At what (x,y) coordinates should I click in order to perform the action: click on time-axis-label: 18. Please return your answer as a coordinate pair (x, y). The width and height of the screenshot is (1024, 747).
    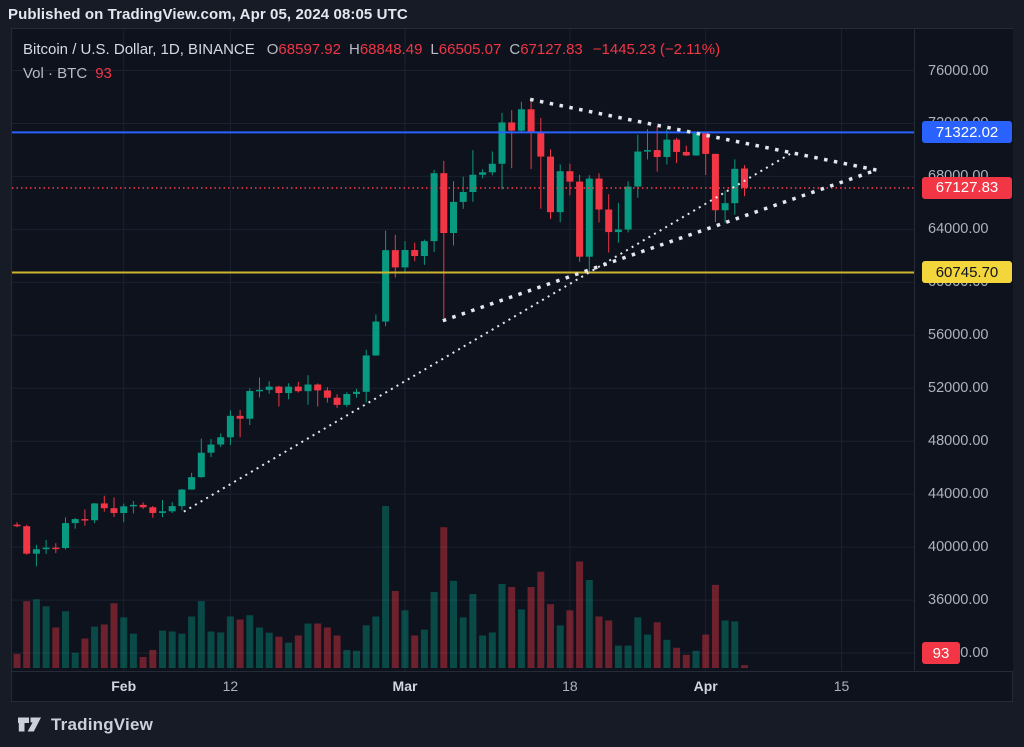
    Looking at the image, I should click on (570, 686).